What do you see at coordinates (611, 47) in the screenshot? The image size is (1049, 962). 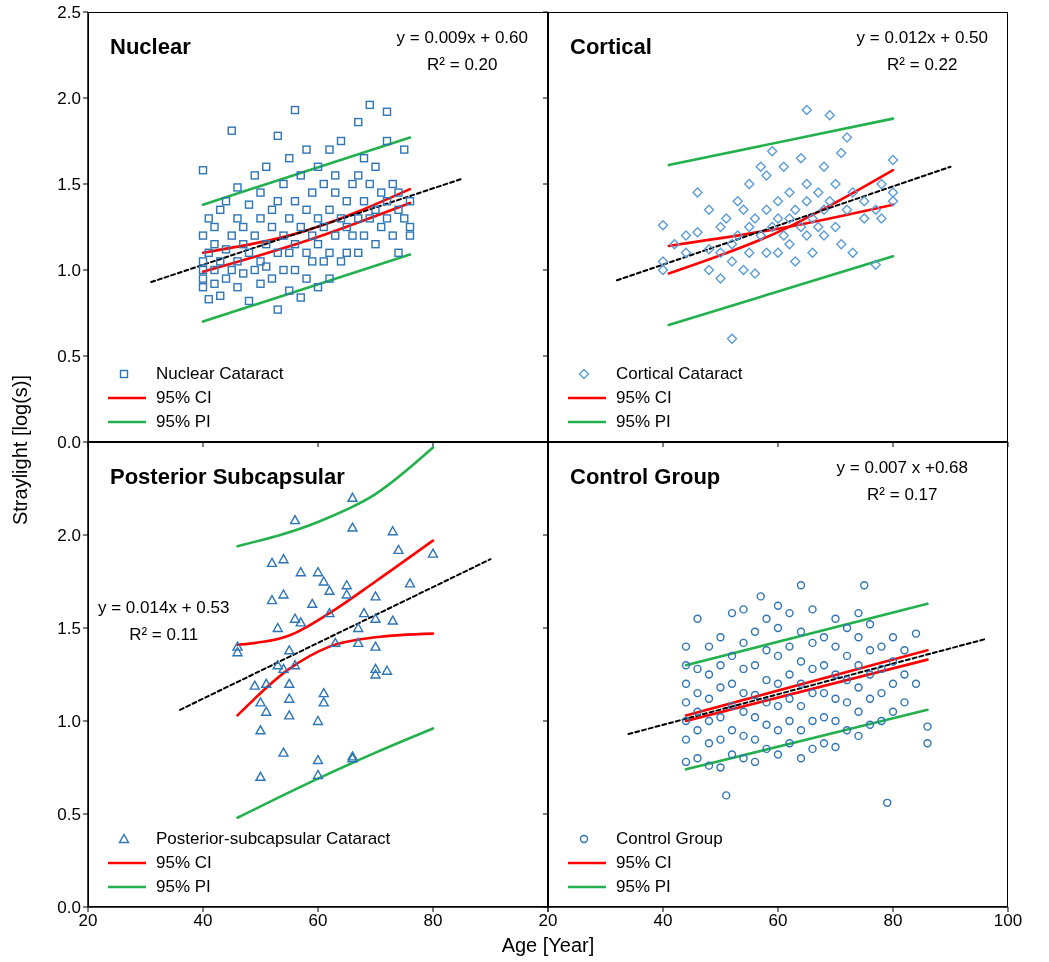 I see `text: Cortical` at bounding box center [611, 47].